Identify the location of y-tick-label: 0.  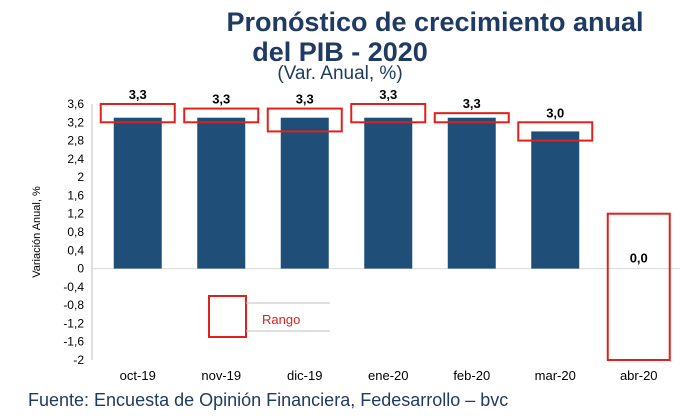
(80, 269).